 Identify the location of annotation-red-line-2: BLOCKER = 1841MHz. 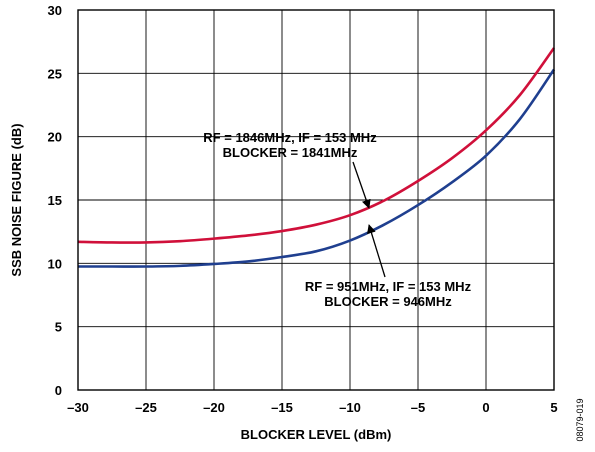
(290, 152).